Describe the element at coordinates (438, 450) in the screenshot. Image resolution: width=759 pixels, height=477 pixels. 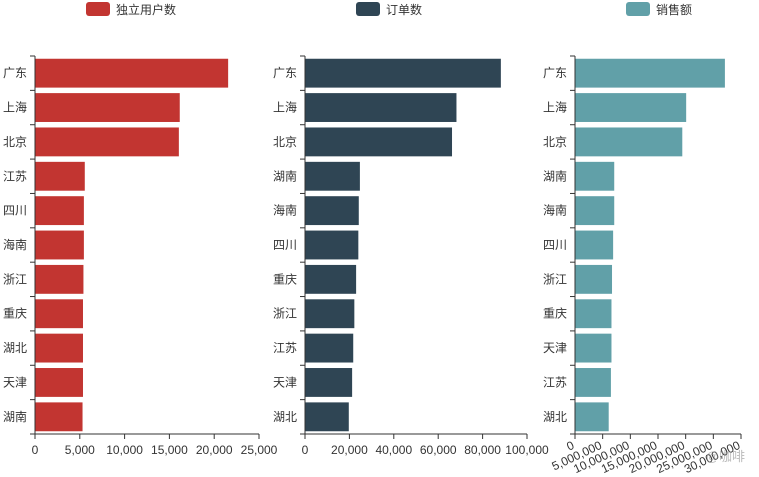
I see `x-tick-label: 60,000` at that location.